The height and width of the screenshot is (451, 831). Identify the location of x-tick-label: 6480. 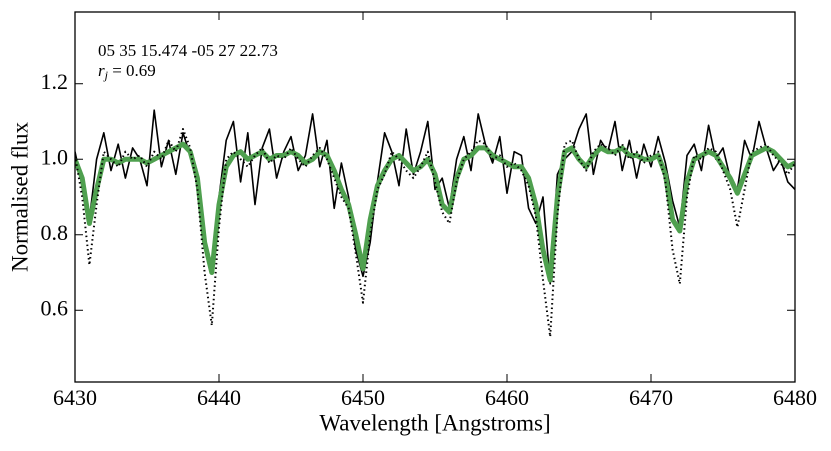
(795, 397).